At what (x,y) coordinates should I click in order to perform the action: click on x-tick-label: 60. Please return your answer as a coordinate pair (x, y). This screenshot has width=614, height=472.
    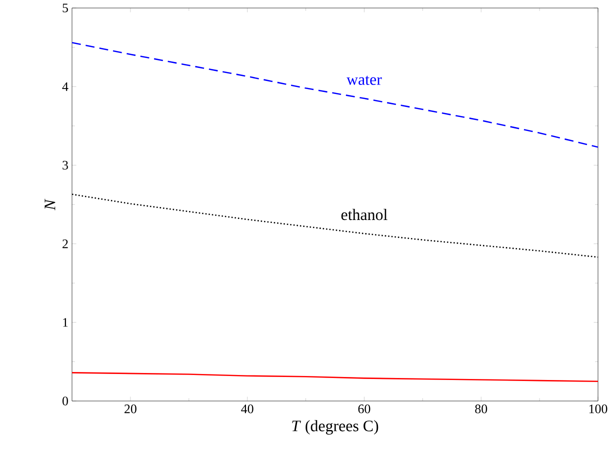
    Looking at the image, I should click on (364, 409).